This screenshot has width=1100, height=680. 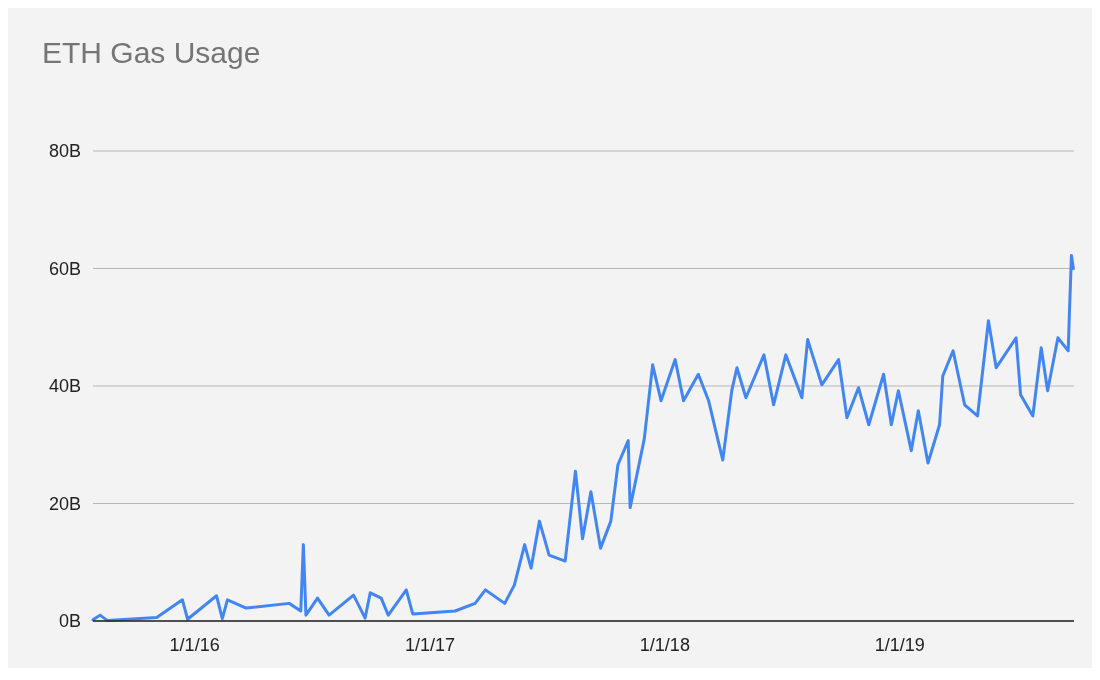 I want to click on y-tick-label: 40B, so click(x=64, y=386).